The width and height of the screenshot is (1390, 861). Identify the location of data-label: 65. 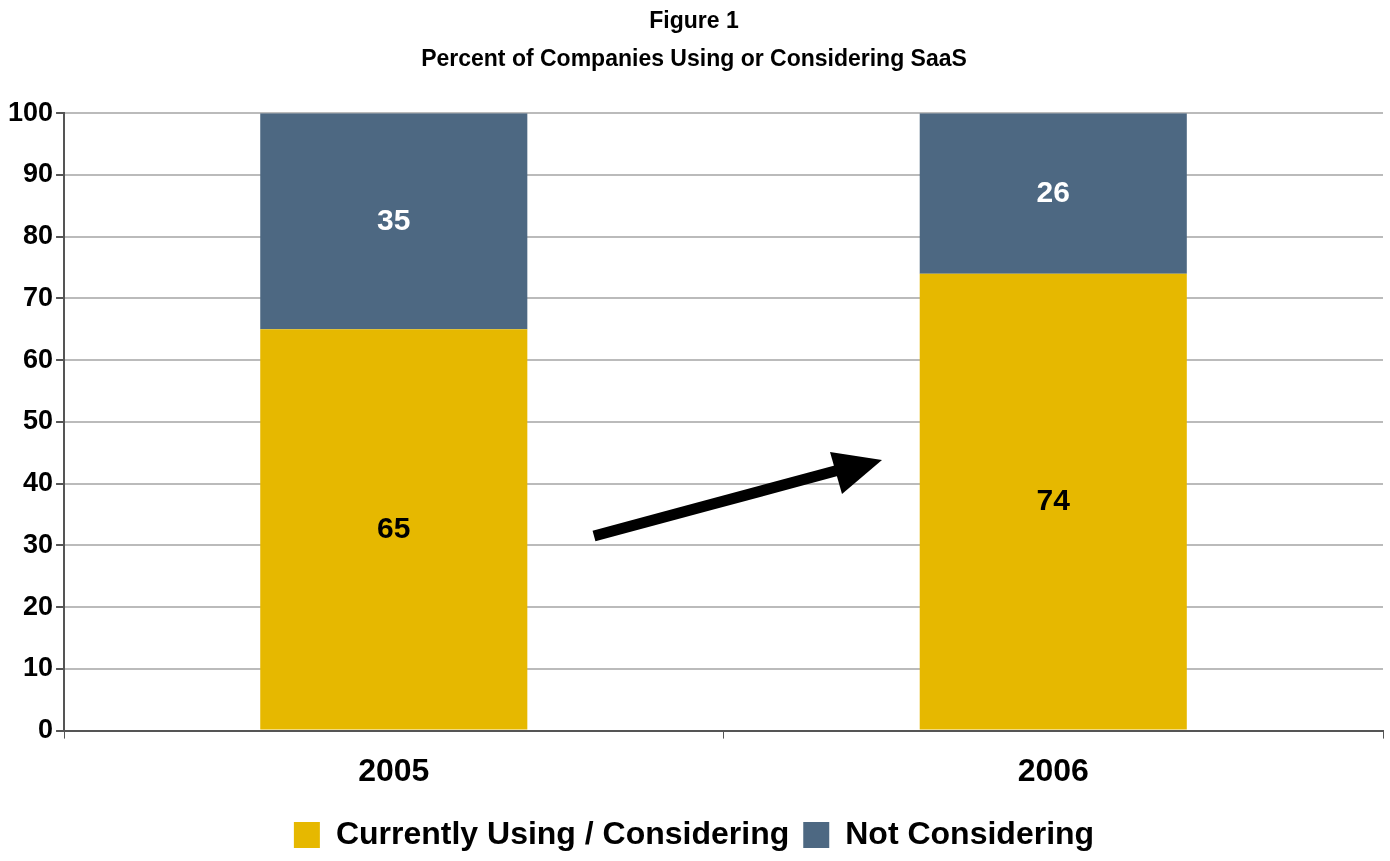
(394, 527).